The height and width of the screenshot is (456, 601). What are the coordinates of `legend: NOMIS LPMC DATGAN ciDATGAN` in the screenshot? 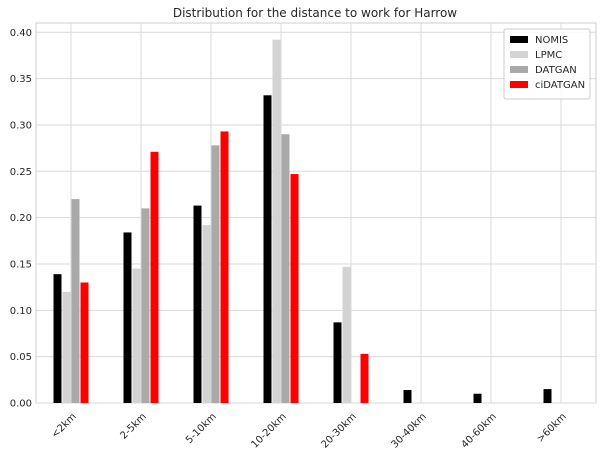 It's located at (547, 64).